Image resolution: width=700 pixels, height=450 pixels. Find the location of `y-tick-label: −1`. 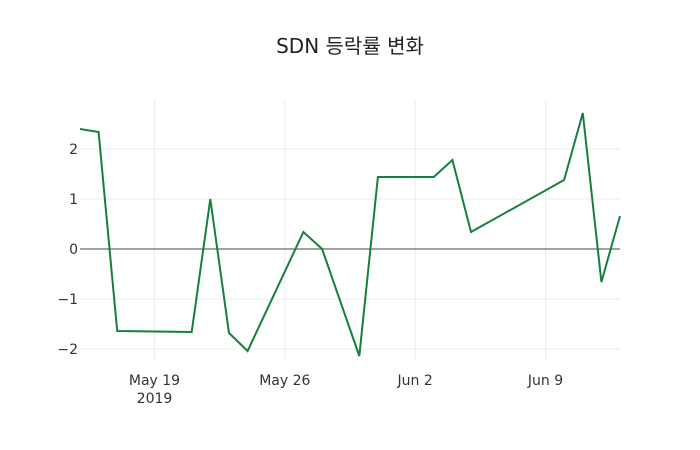

y-tick-label: −1 is located at coordinates (67, 300).